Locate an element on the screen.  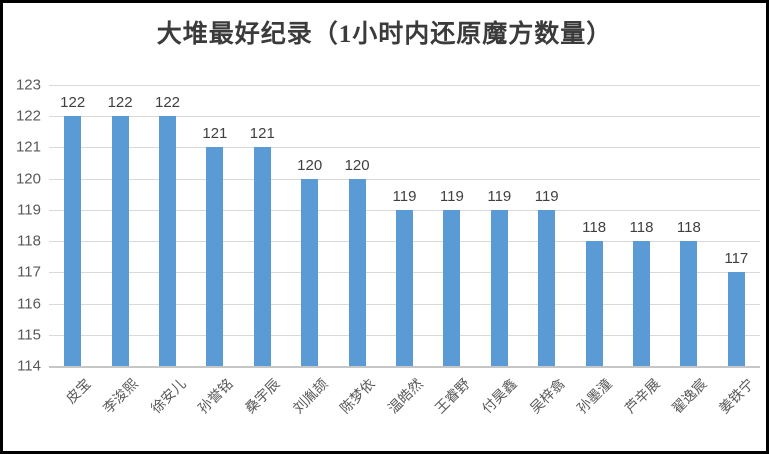
category-label: 姜铁宁 is located at coordinates (737, 396).